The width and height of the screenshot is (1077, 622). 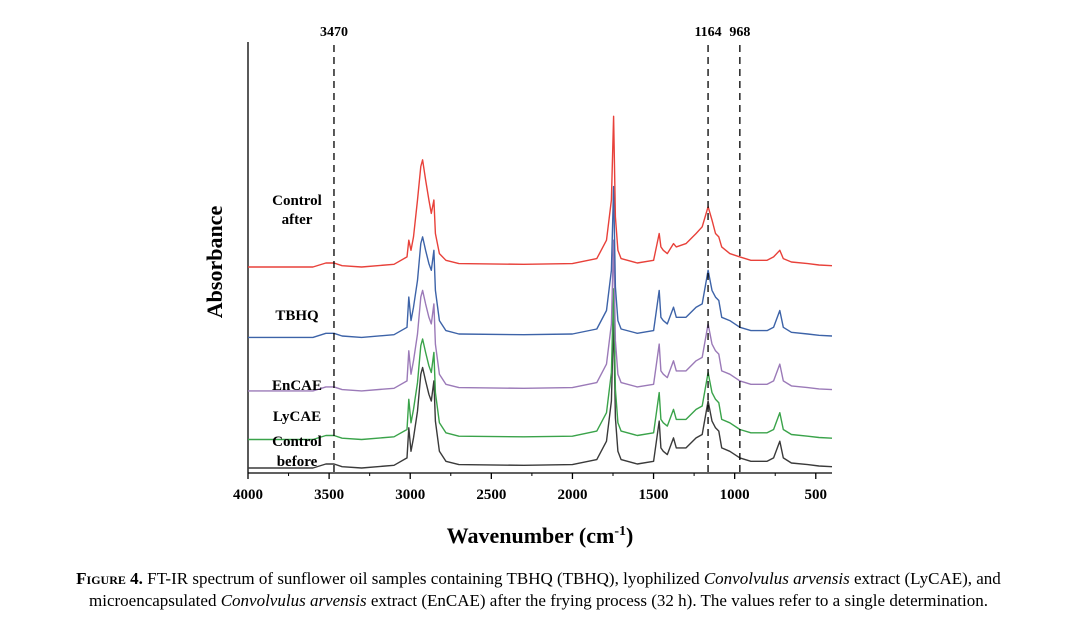 What do you see at coordinates (297, 331) in the screenshot?
I see `series-labels: Control before LyCAE EnCAE TBHQ Control after` at bounding box center [297, 331].